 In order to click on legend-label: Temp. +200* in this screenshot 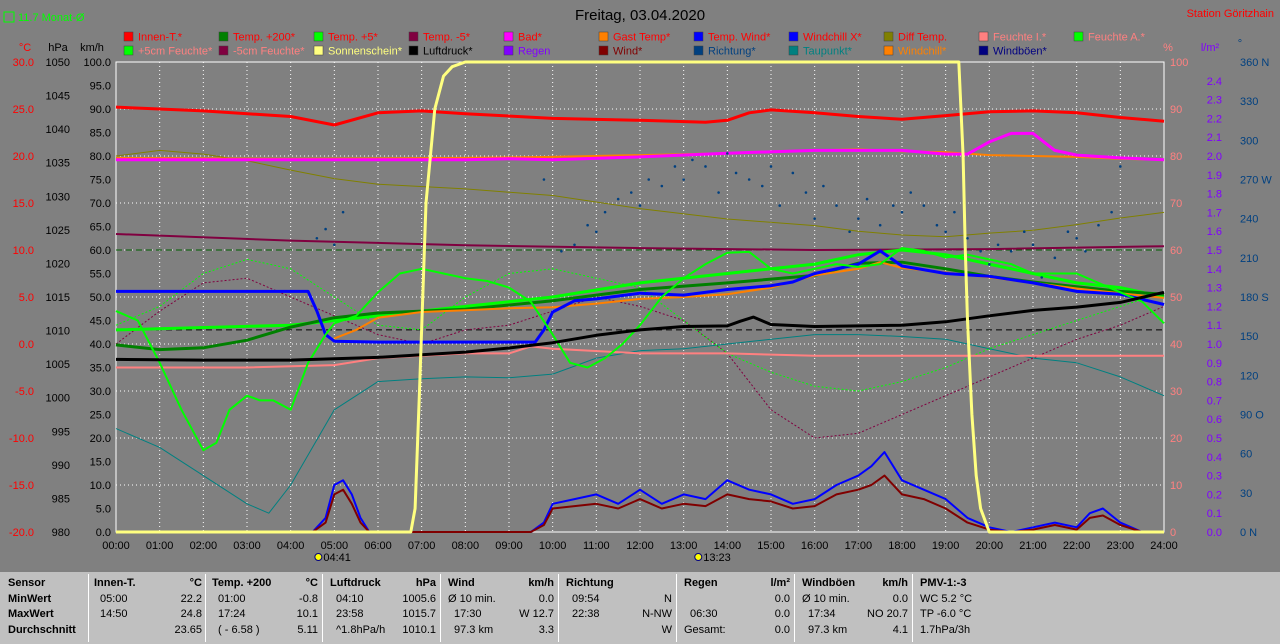, I will do `click(264, 38)`.